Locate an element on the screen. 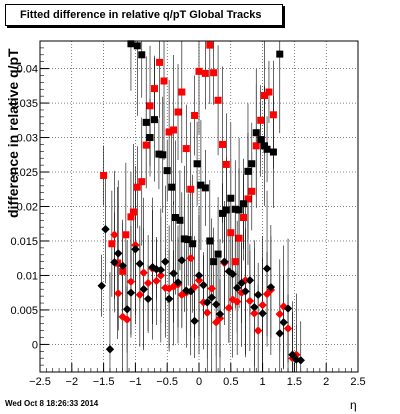 The image size is (400, 414). y-tick-label: 0.02 is located at coordinates (27, 208).